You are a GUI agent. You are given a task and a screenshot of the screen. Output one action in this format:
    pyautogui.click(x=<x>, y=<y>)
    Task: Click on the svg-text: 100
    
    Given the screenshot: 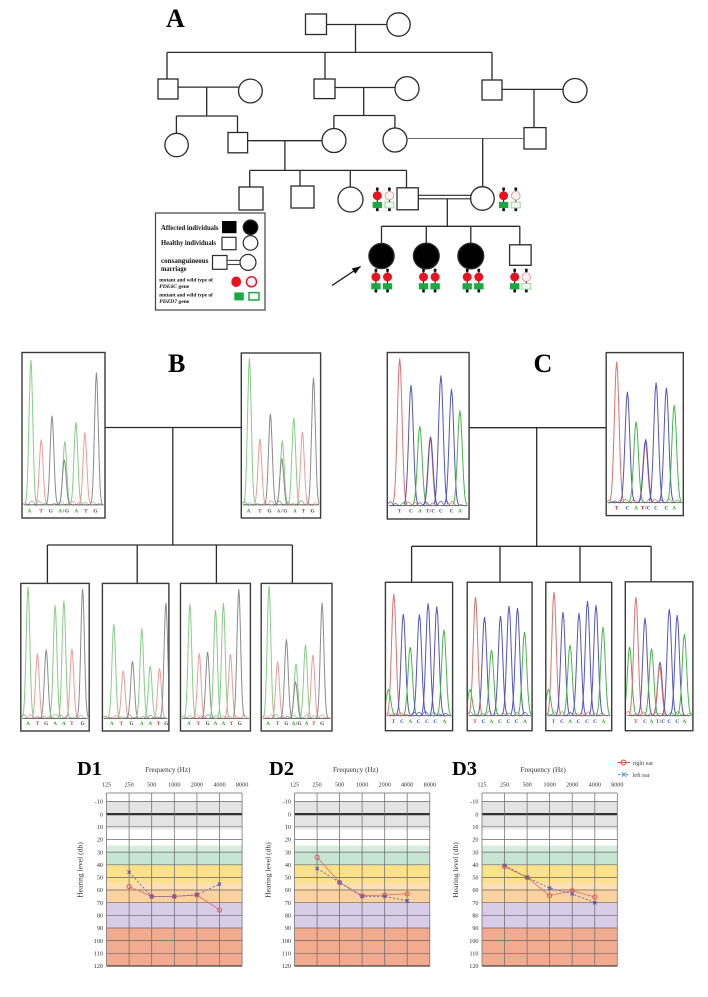 What is the action you would take?
    pyautogui.click(x=473, y=941)
    